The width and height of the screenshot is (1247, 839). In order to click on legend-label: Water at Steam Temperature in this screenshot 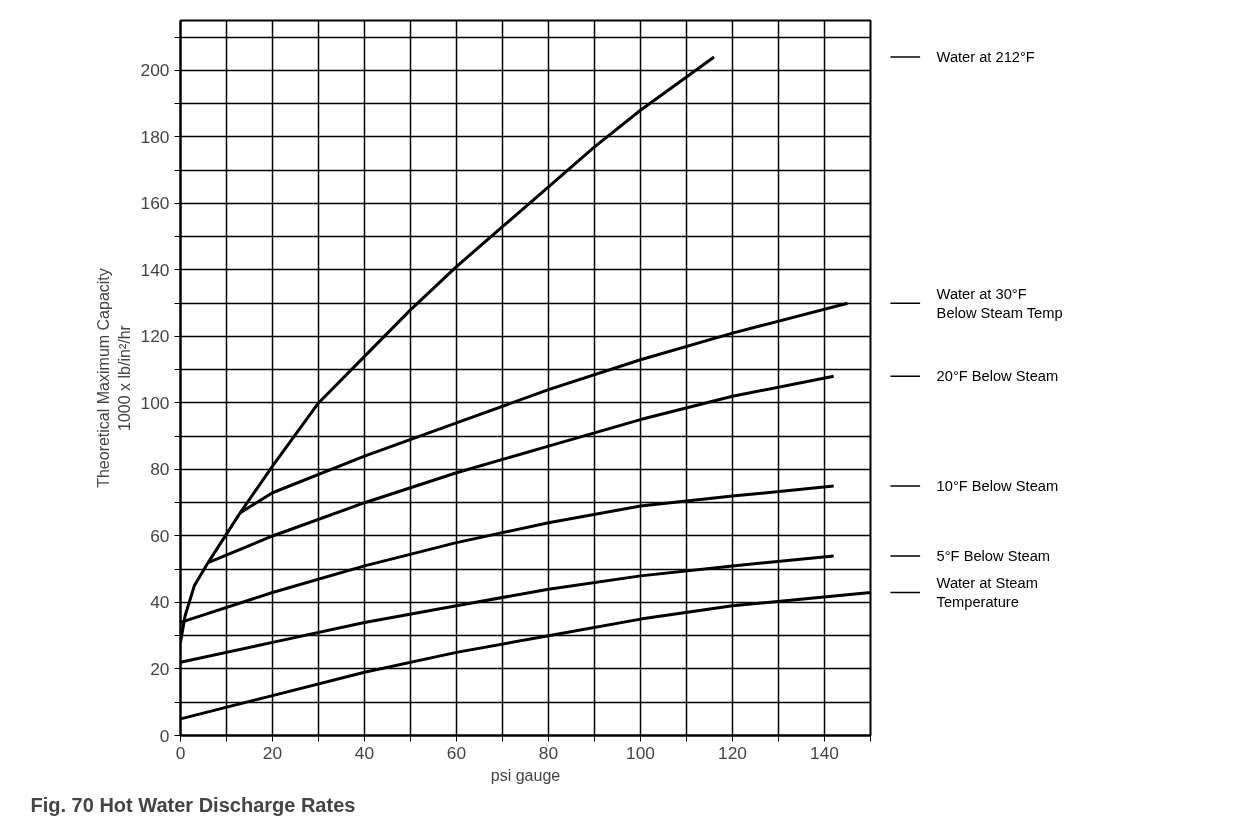, I will do `click(987, 592)`.